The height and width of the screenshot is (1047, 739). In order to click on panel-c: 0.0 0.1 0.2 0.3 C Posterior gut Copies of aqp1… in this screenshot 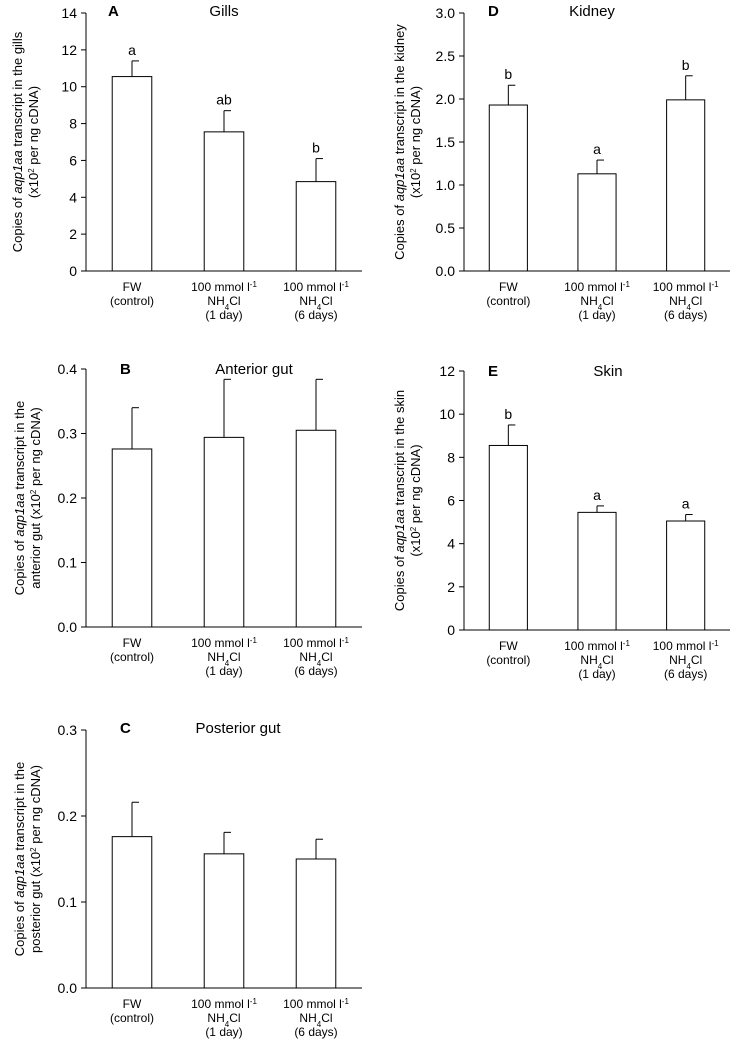, I will do `click(187, 879)`.